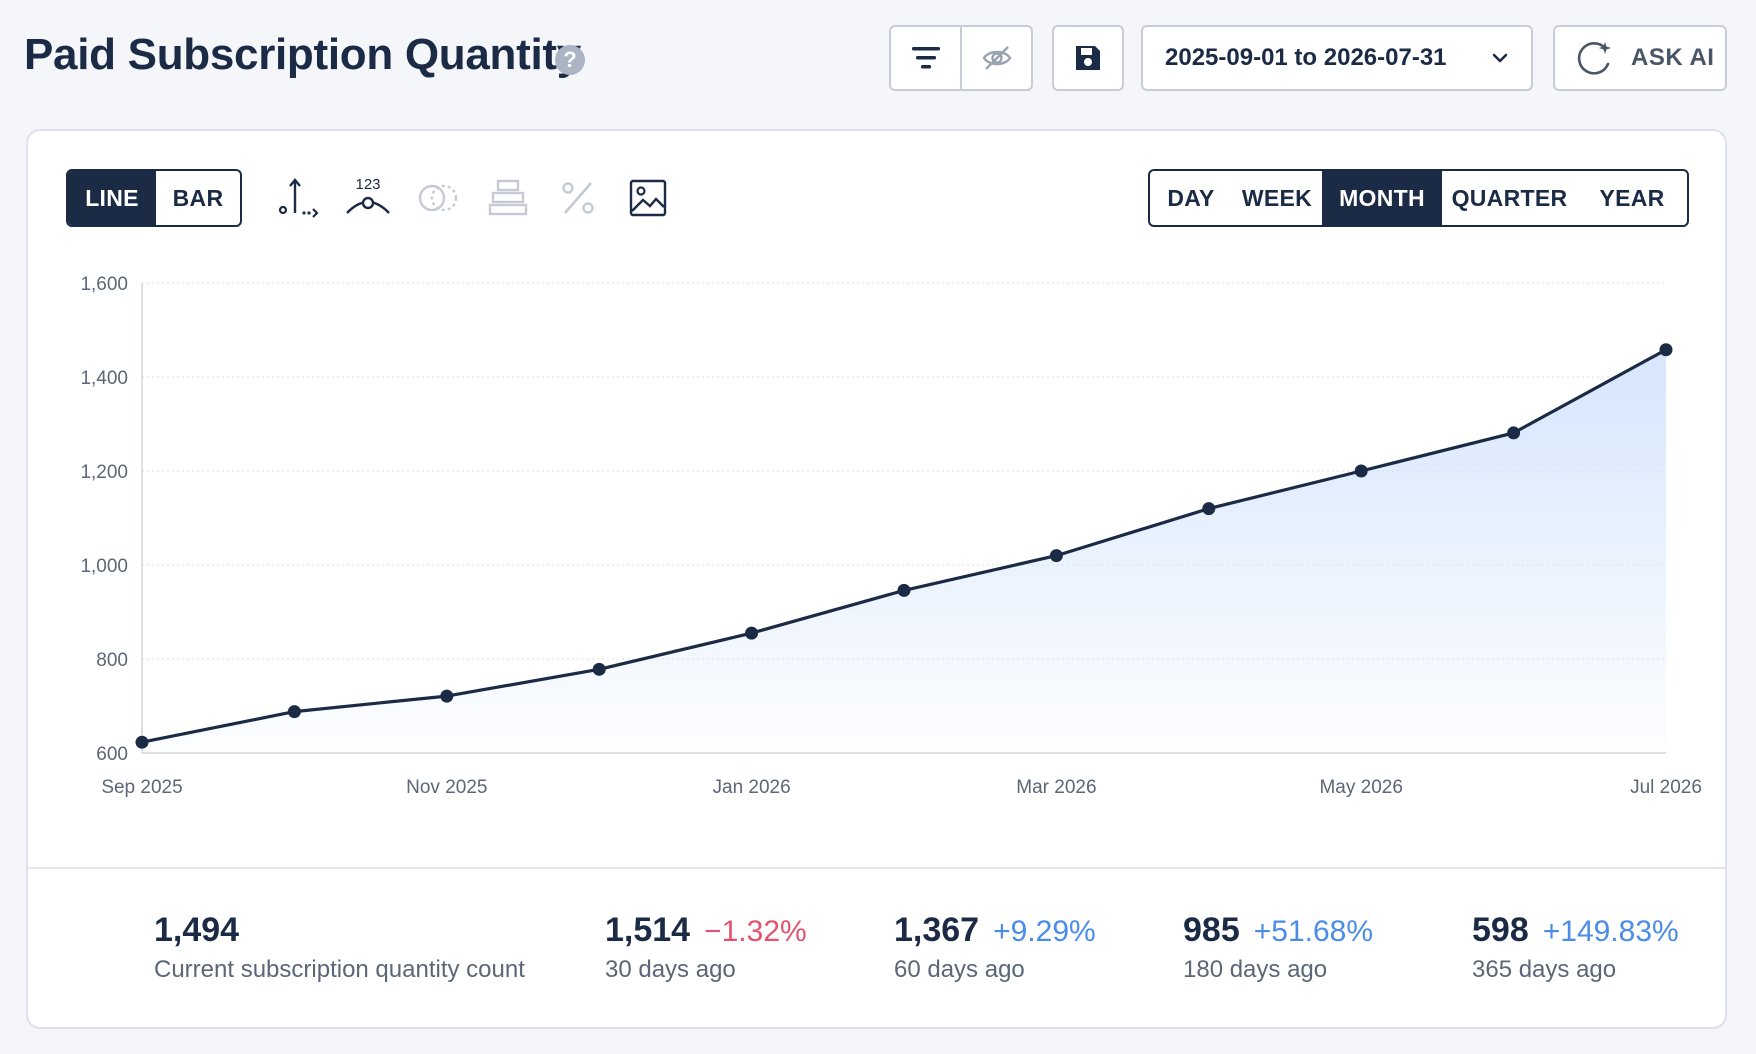  I want to click on filter-icon, so click(925, 58).